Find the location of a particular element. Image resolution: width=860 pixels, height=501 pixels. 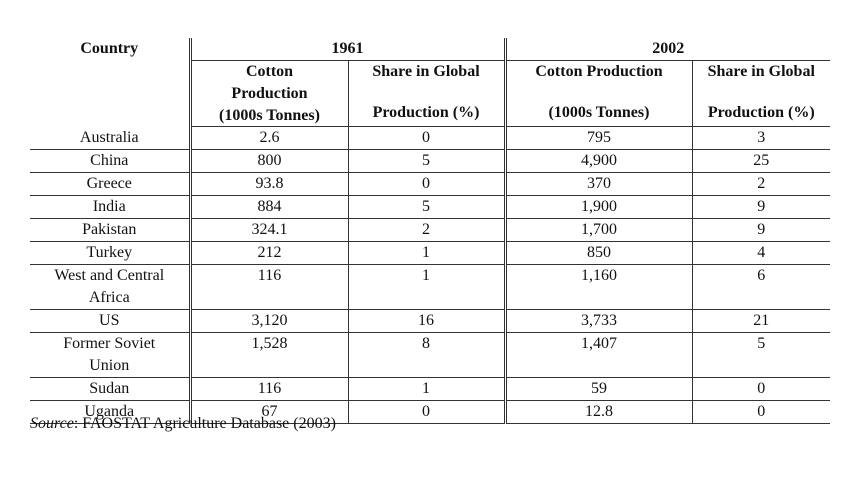

subheader-line: Cotton Production is located at coordinates (599, 71).